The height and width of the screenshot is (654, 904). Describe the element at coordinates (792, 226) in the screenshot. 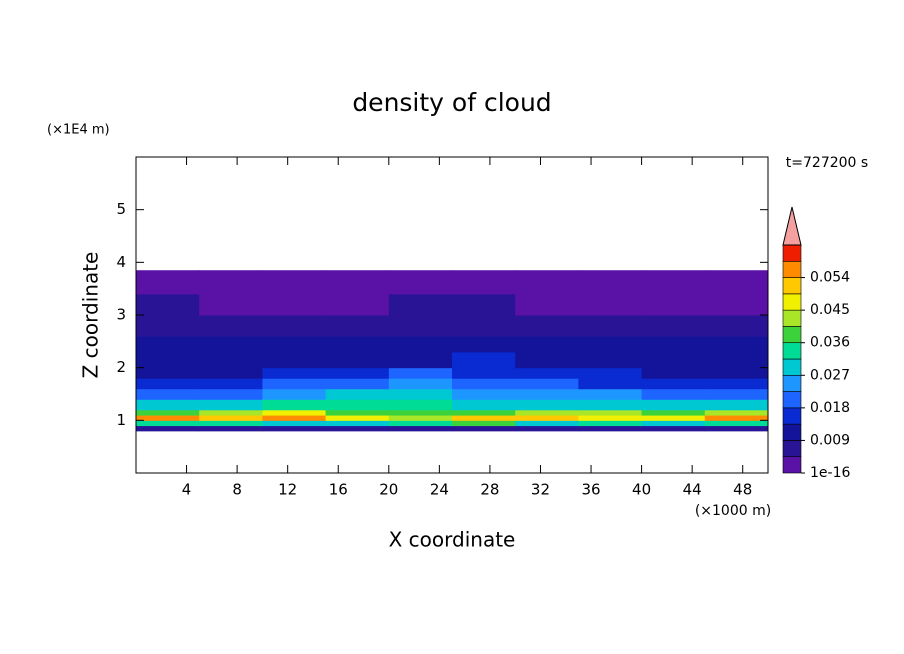

I see `colorbar-extend` at that location.